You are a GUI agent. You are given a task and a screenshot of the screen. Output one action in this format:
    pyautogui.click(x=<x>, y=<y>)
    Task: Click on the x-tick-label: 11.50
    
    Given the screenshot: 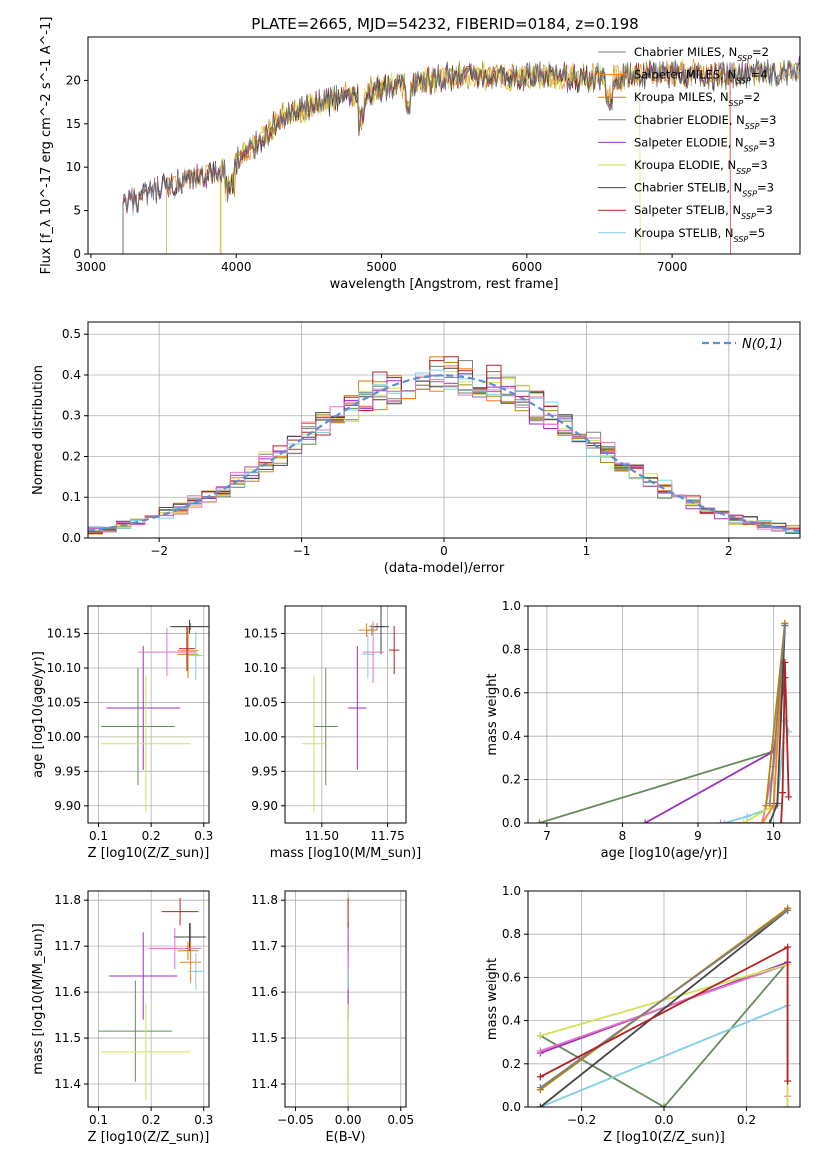 What is the action you would take?
    pyautogui.click(x=322, y=836)
    